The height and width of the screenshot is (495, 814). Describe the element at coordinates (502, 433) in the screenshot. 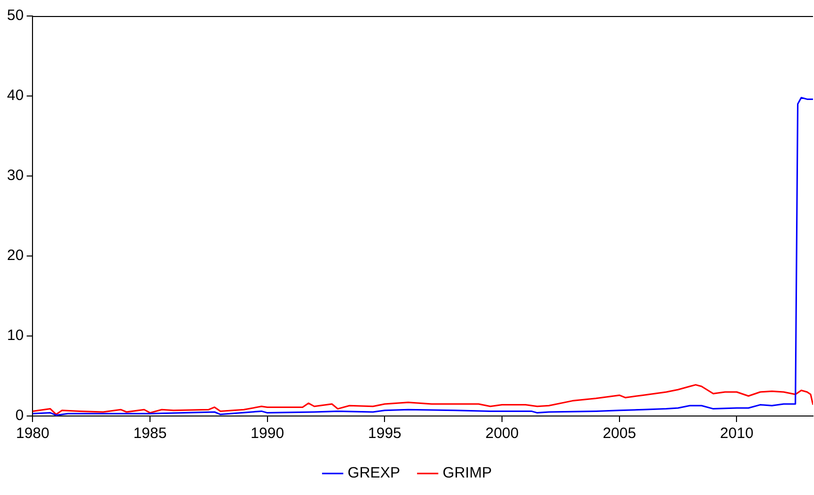

I see `x-tick-label: 2000` at that location.